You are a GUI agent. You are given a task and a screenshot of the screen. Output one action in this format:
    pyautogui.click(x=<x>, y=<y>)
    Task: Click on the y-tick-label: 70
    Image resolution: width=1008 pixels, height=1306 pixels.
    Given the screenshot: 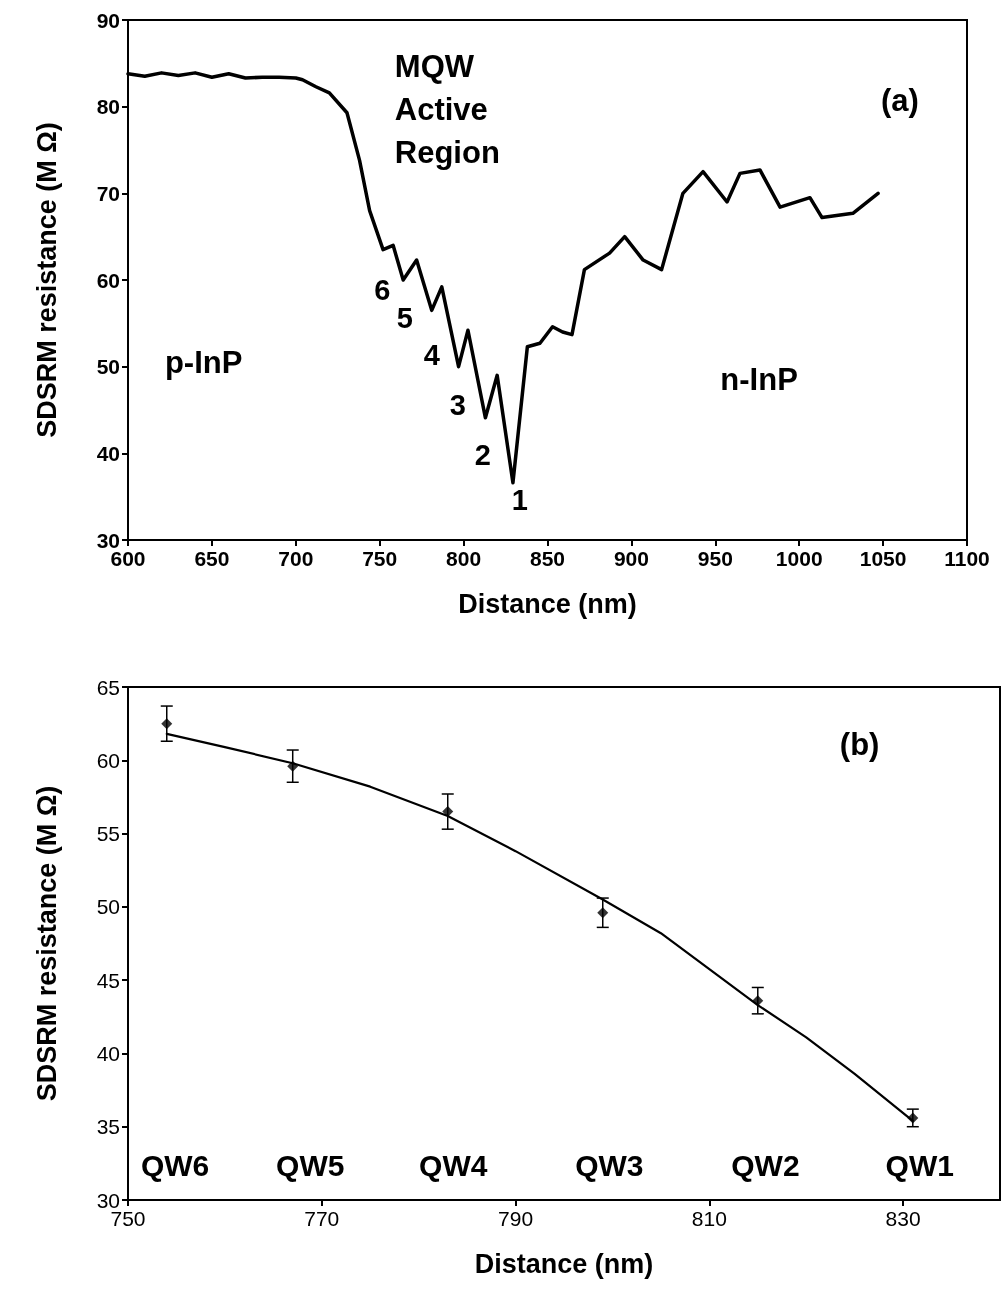 What is the action you would take?
    pyautogui.click(x=108, y=193)
    